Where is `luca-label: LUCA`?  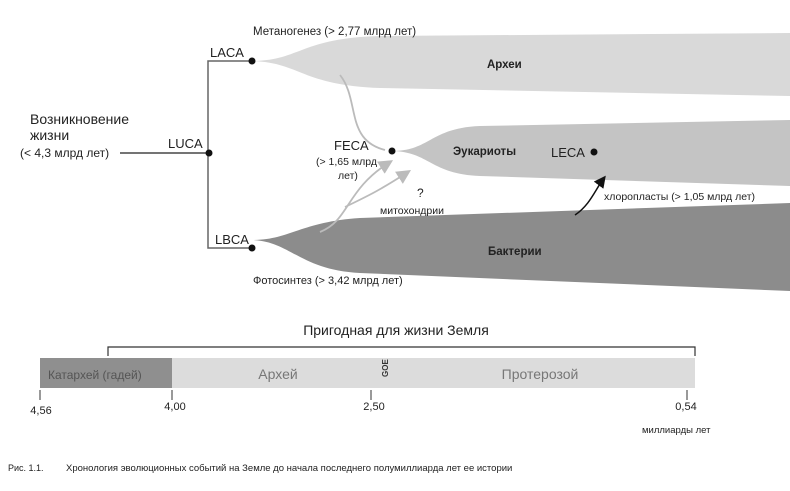 luca-label: LUCA is located at coordinates (185, 143).